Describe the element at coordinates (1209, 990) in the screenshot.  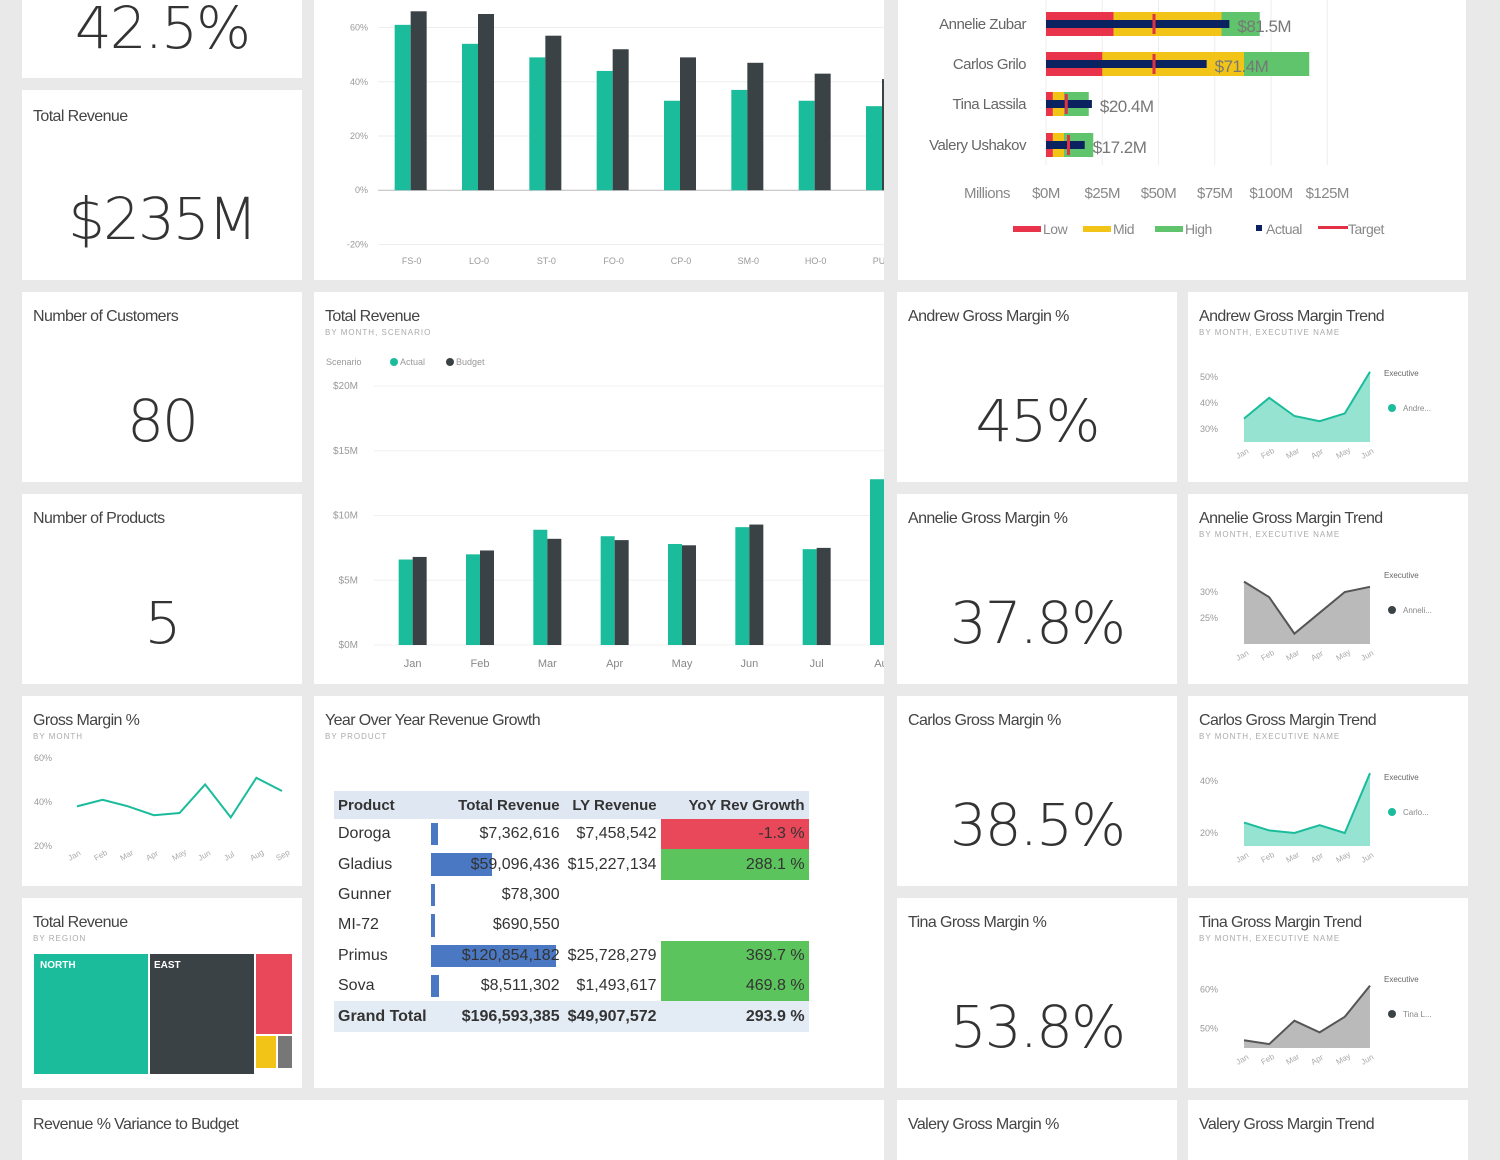
I see `y-tick-label: 60%` at that location.